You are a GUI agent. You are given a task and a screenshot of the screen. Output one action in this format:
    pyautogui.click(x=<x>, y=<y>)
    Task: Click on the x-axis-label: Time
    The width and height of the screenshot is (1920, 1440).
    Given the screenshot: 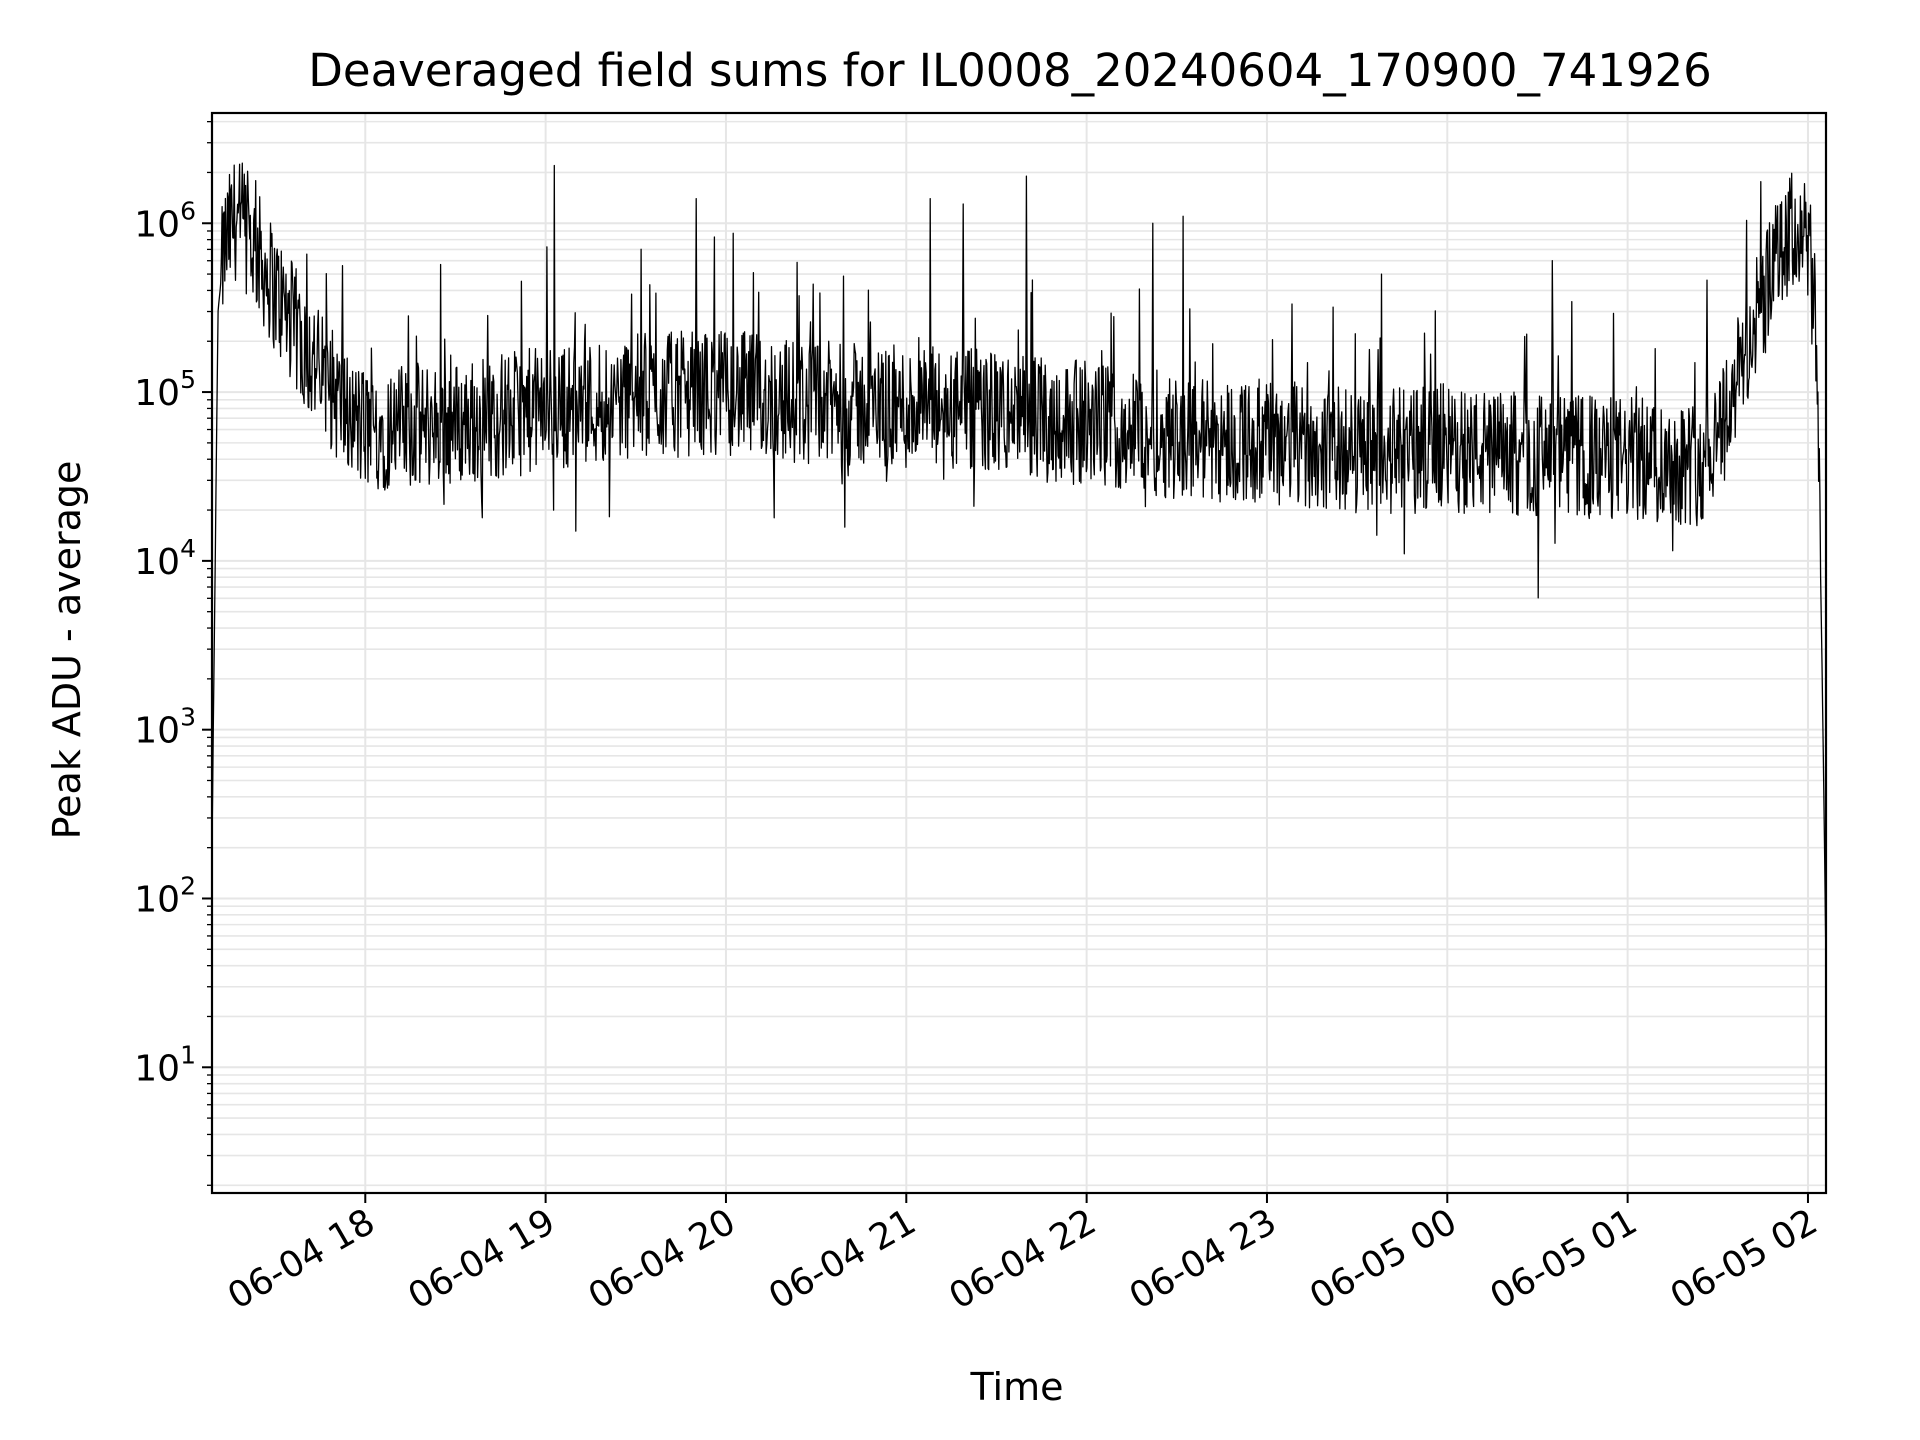 What is the action you would take?
    pyautogui.click(x=1017, y=1387)
    